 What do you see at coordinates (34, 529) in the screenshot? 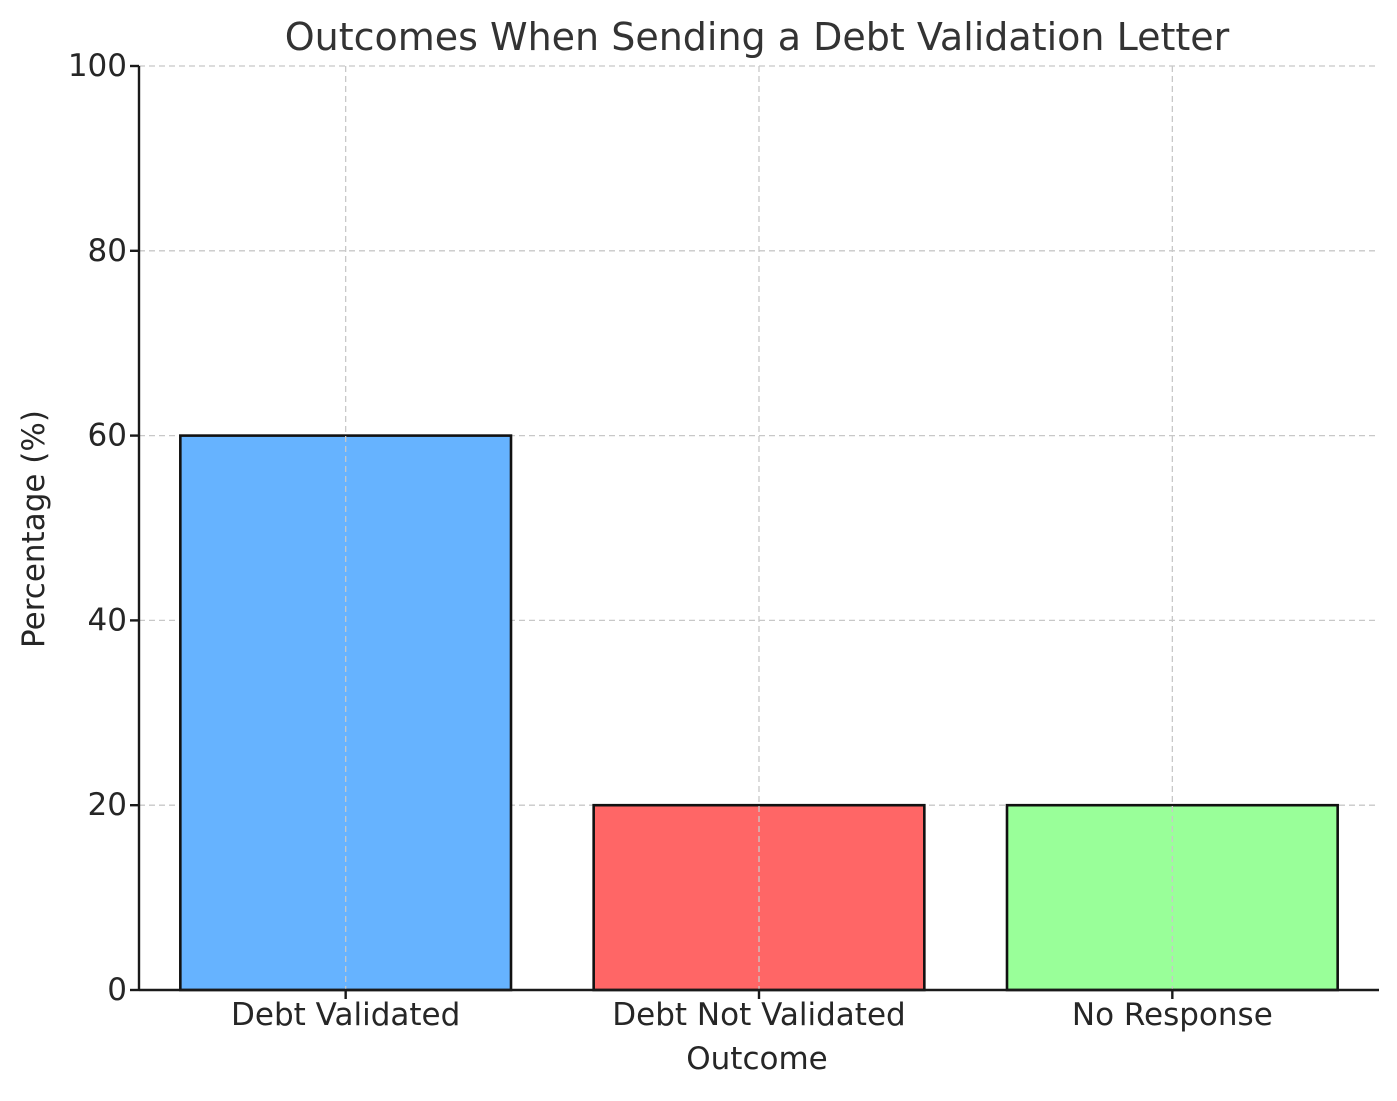
I see `y-axis-label: Percentage (%)` at bounding box center [34, 529].